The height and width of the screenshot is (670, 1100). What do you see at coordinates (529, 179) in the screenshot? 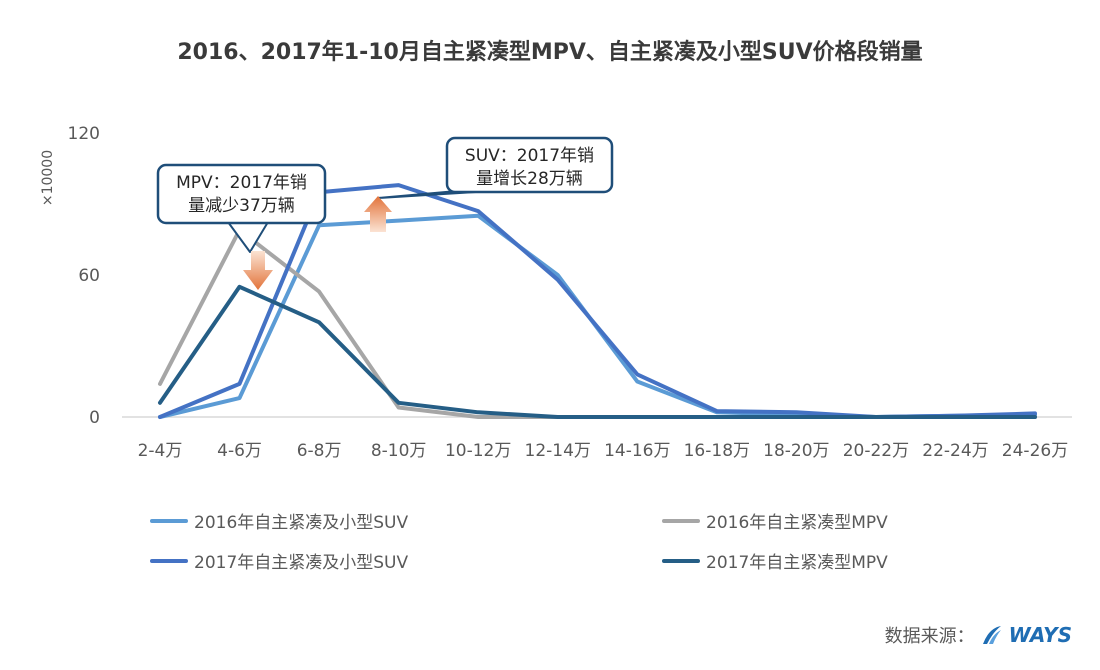
I see `callout-text-line2: 量增长28万辆` at bounding box center [529, 179].